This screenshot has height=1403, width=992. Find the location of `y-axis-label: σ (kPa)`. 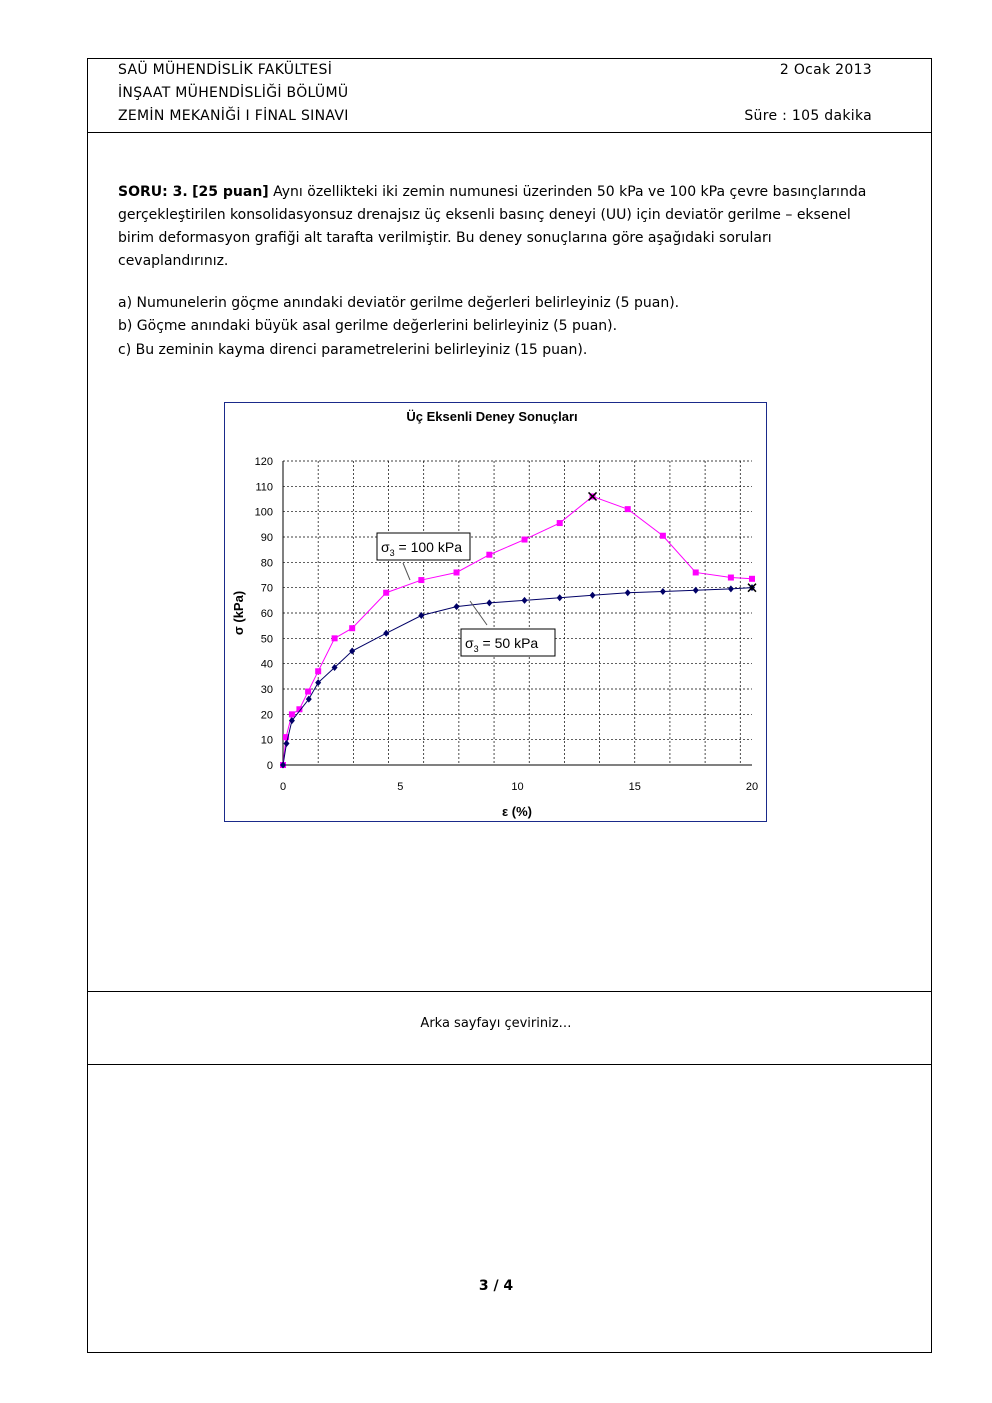

y-axis-label: σ (kPa) is located at coordinates (238, 613).